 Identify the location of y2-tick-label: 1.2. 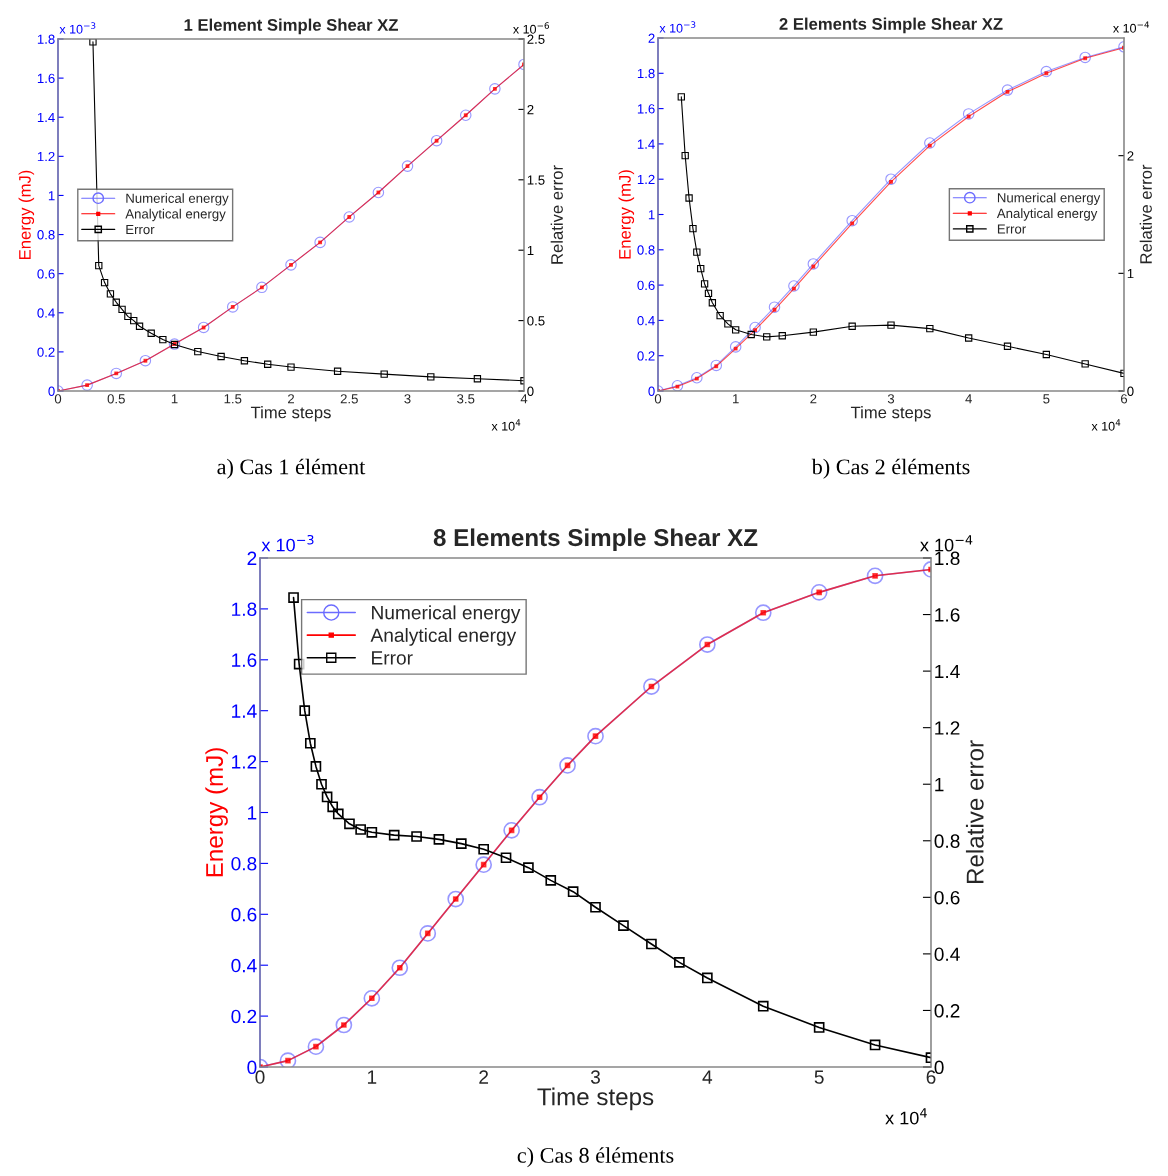
(947, 728).